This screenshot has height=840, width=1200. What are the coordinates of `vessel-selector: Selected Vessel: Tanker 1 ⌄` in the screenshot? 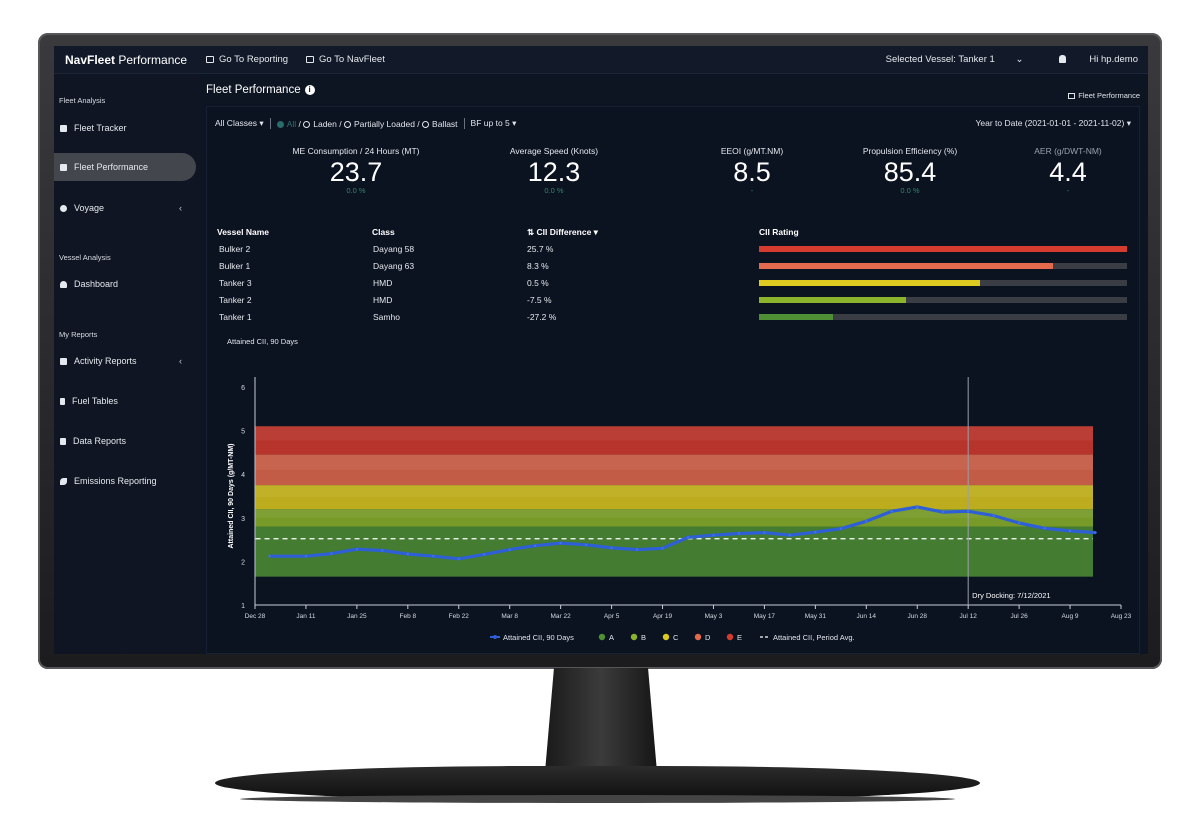 It's located at (946, 59).